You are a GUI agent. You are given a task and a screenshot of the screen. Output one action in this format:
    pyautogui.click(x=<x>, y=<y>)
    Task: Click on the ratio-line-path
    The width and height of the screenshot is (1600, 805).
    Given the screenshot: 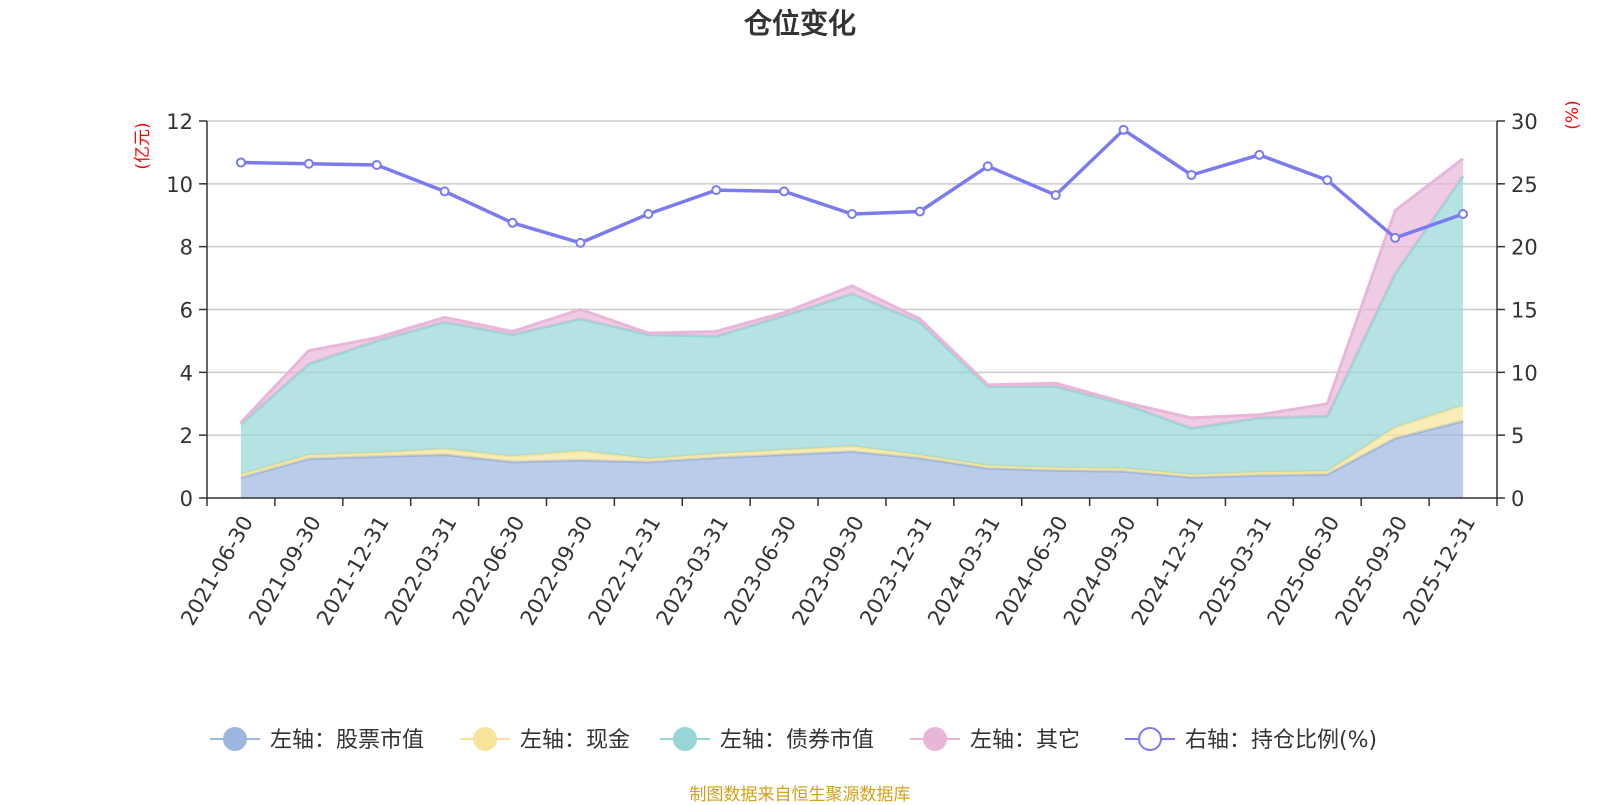 What is the action you would take?
    pyautogui.click(x=852, y=186)
    